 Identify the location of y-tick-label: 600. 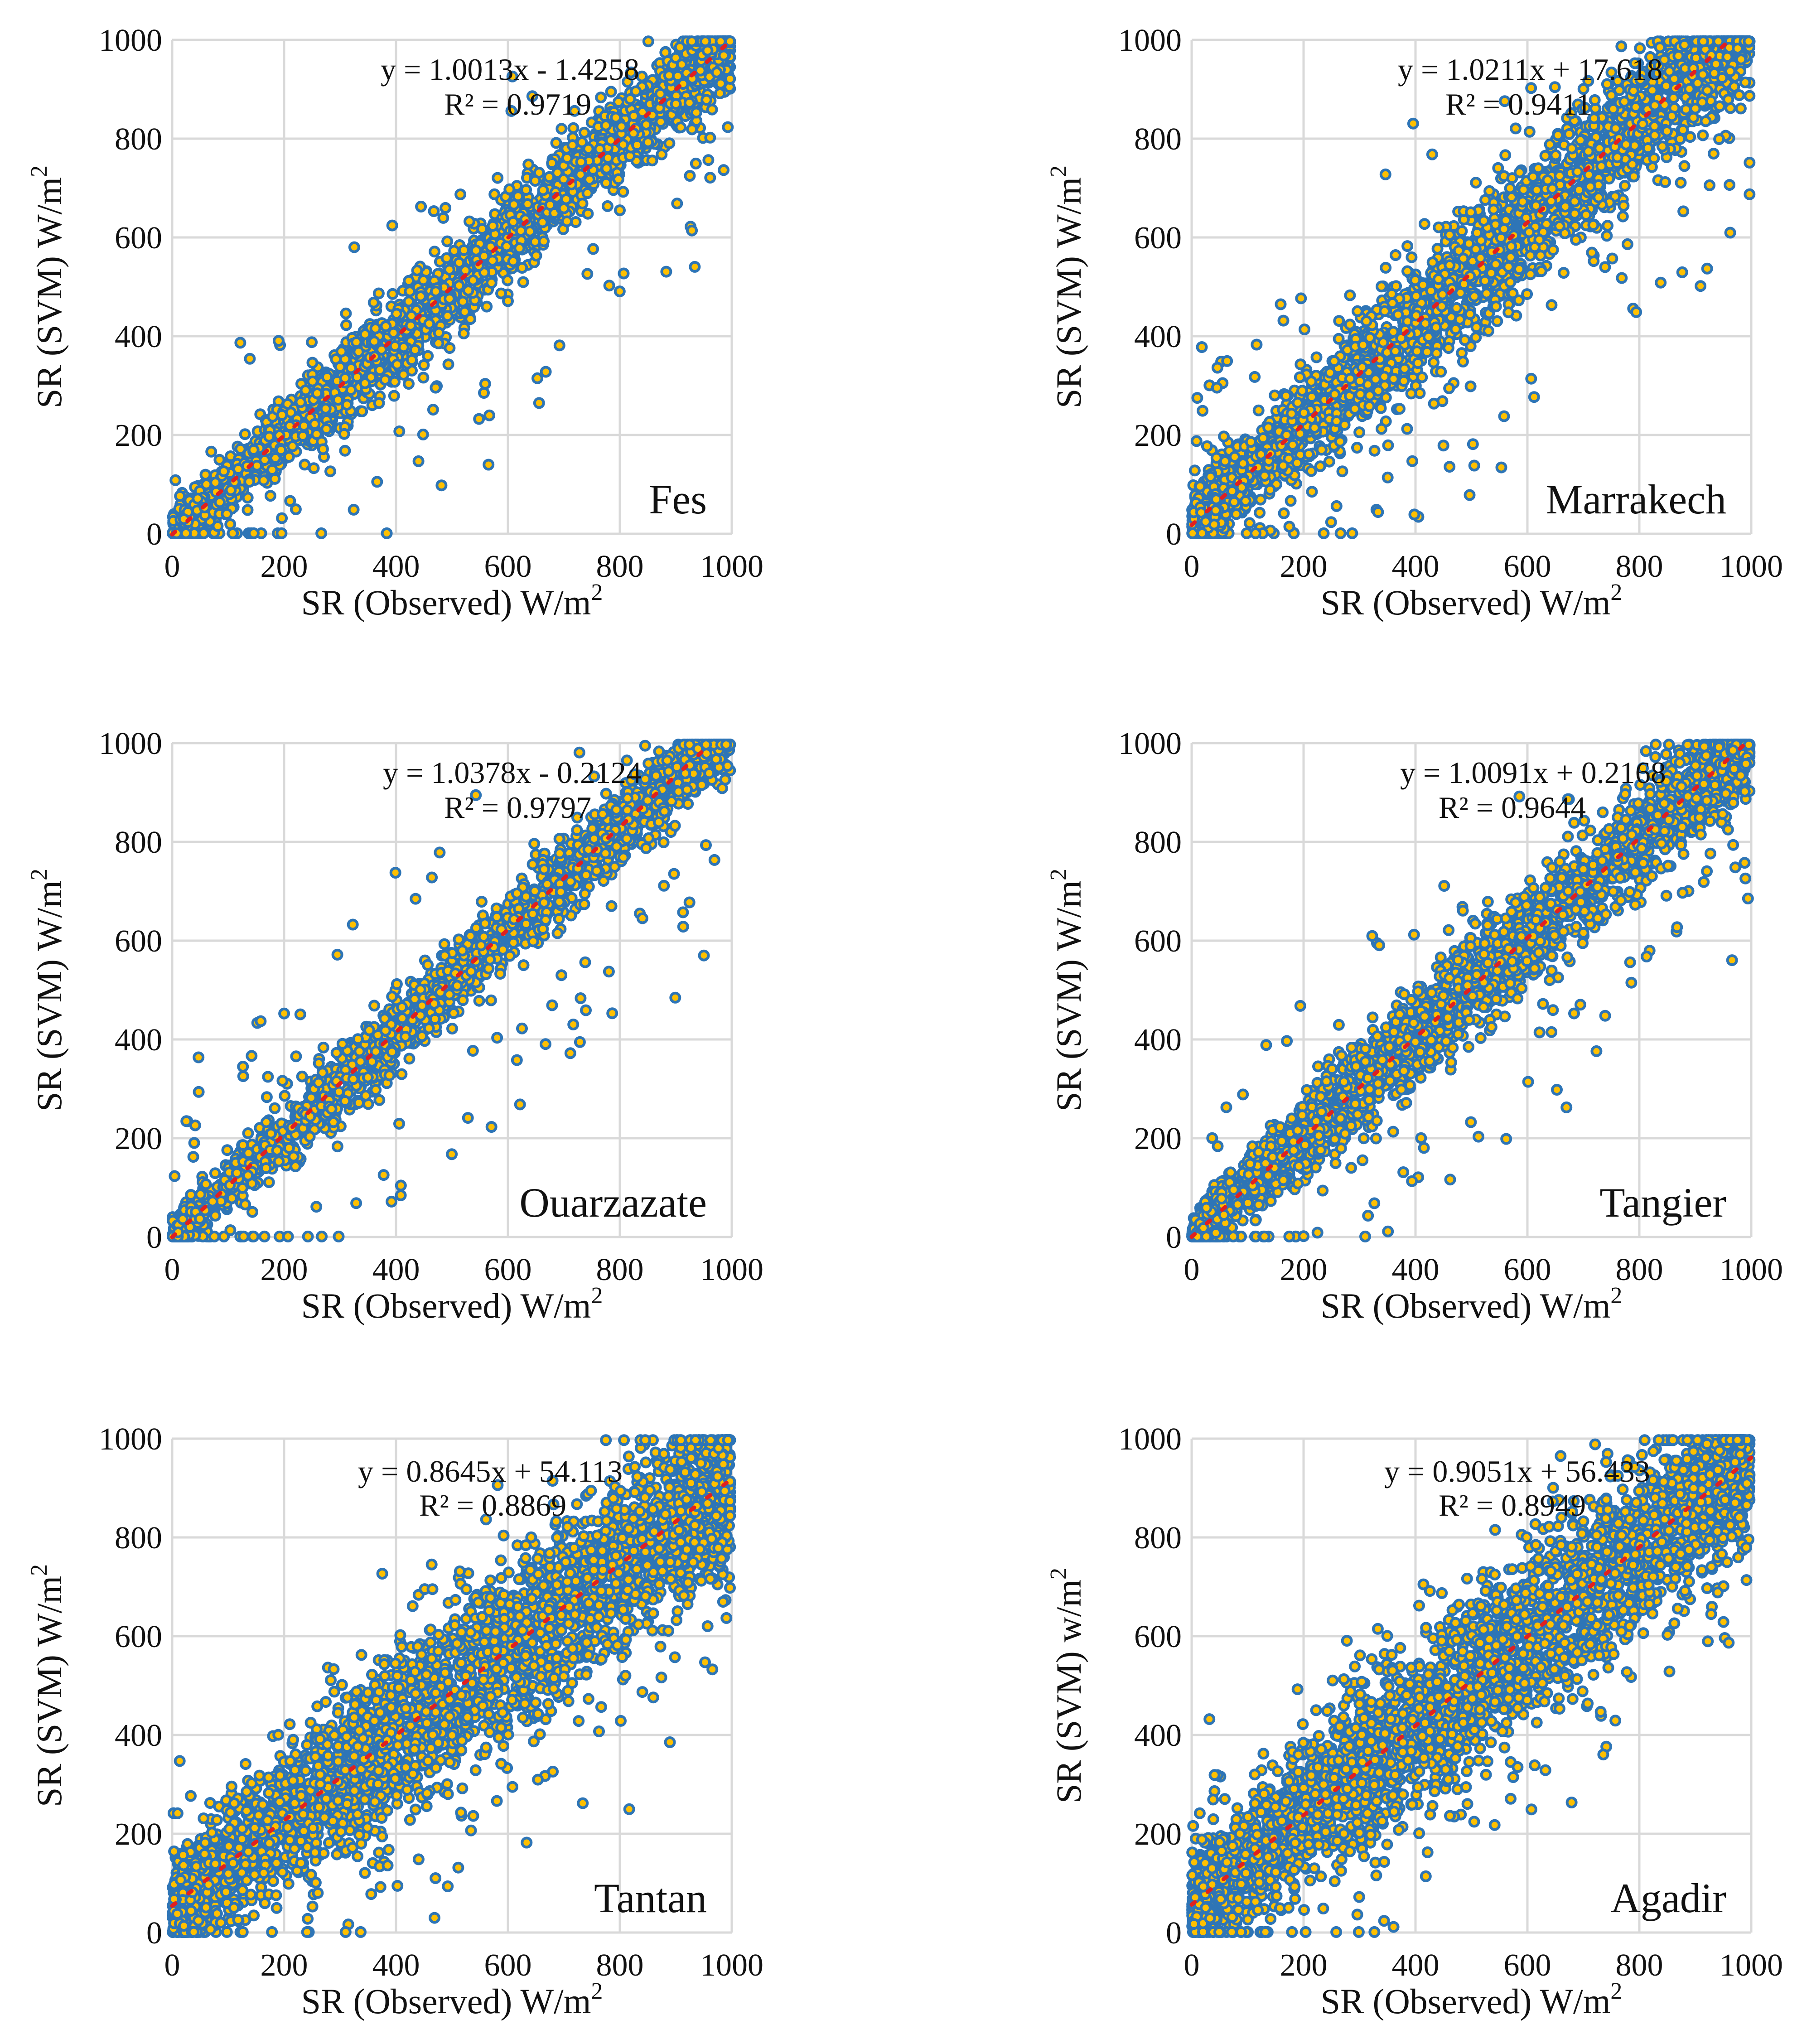
(138, 238).